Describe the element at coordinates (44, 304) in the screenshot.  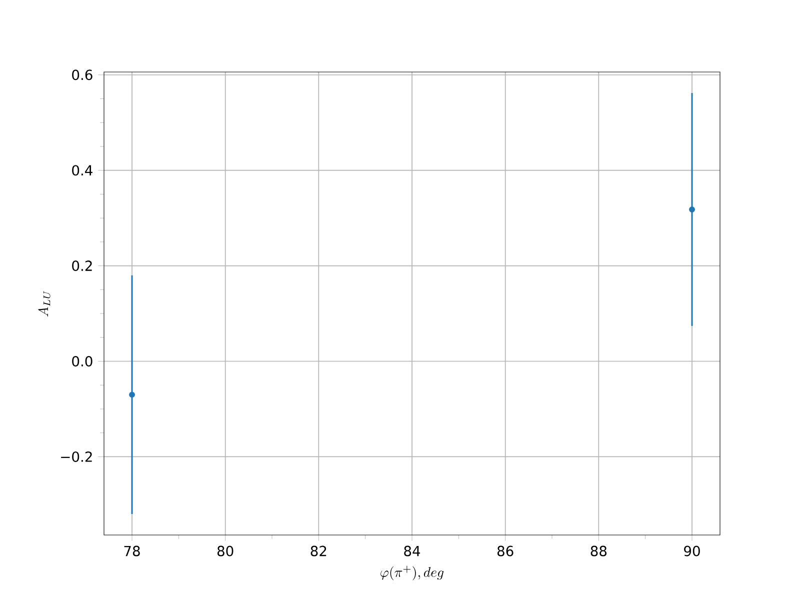
I see `y-axis-title: $A_{LU}$` at that location.